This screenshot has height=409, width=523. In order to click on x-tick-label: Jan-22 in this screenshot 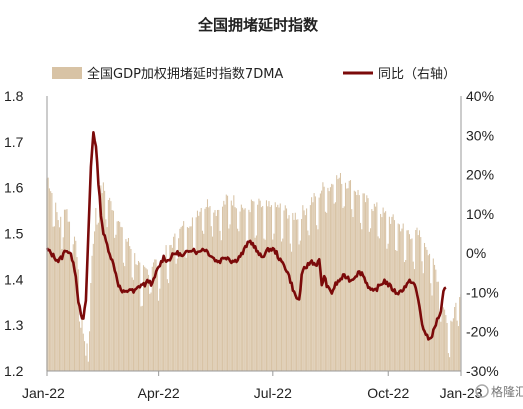, I will do `click(43, 393)`.